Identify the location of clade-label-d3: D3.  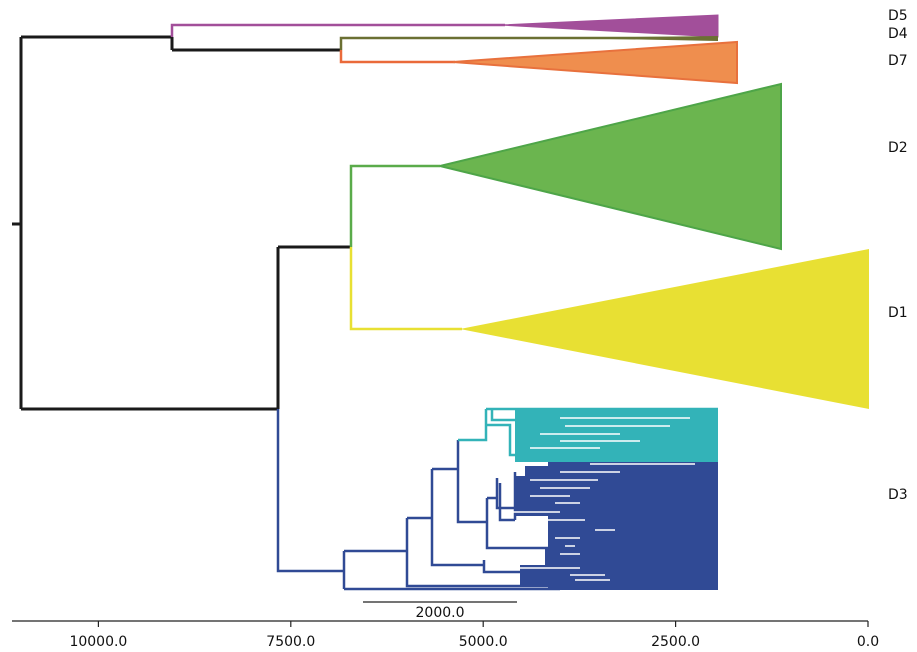
(898, 495).